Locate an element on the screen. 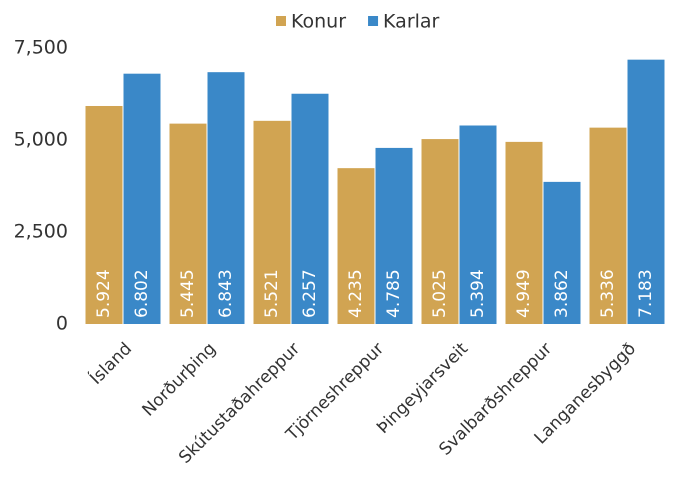 The image size is (674, 493). y-tick-label: 5,000 is located at coordinates (41, 140).